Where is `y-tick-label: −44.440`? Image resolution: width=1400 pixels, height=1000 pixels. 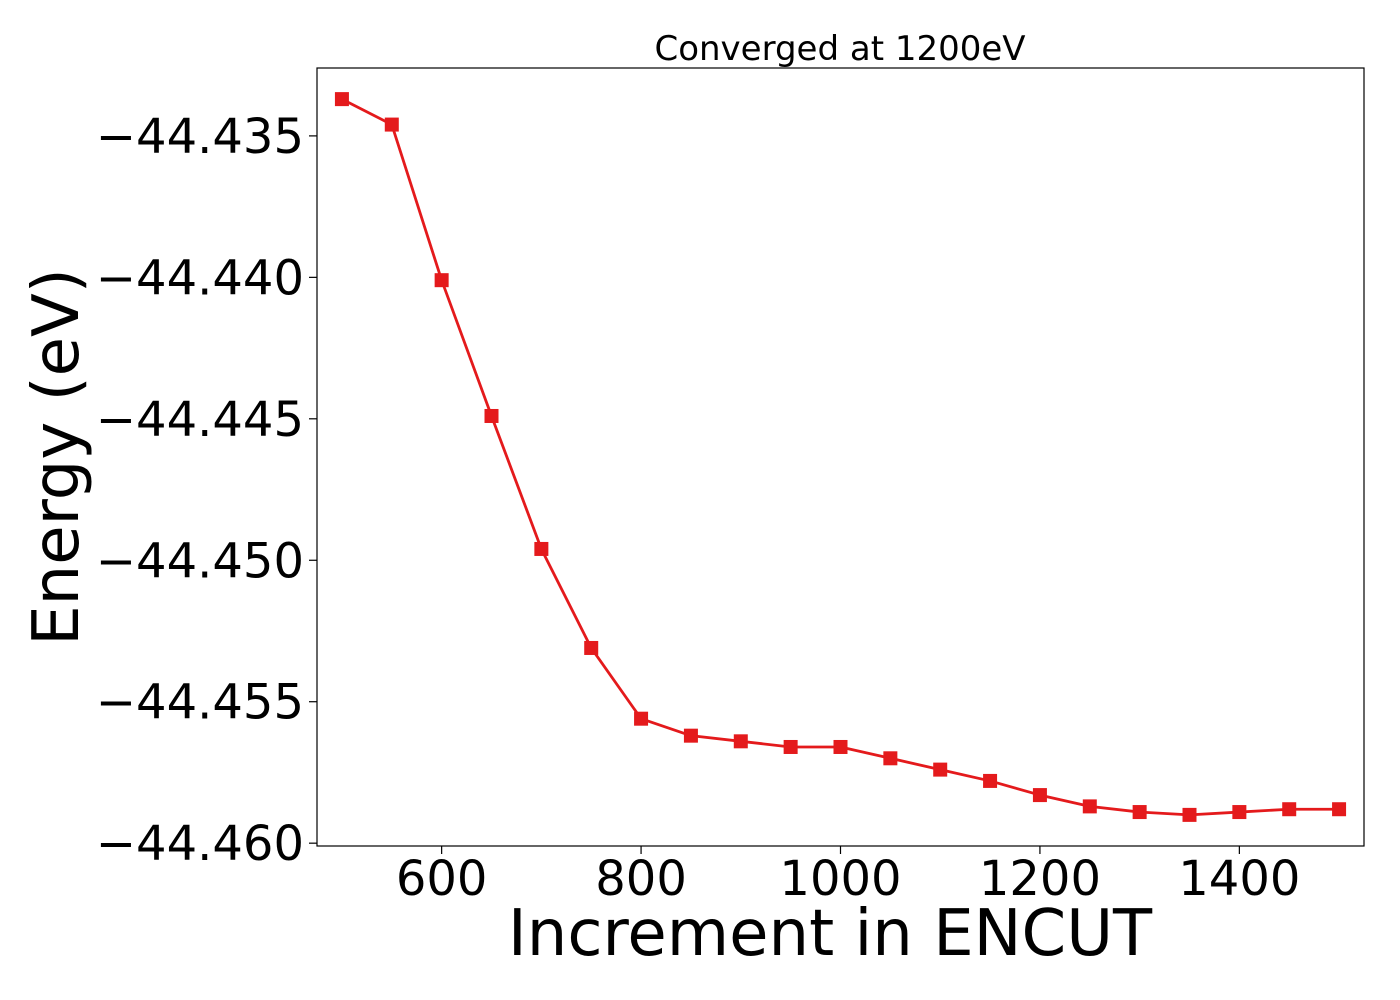 y-tick-label: −44.440 is located at coordinates (200, 278).